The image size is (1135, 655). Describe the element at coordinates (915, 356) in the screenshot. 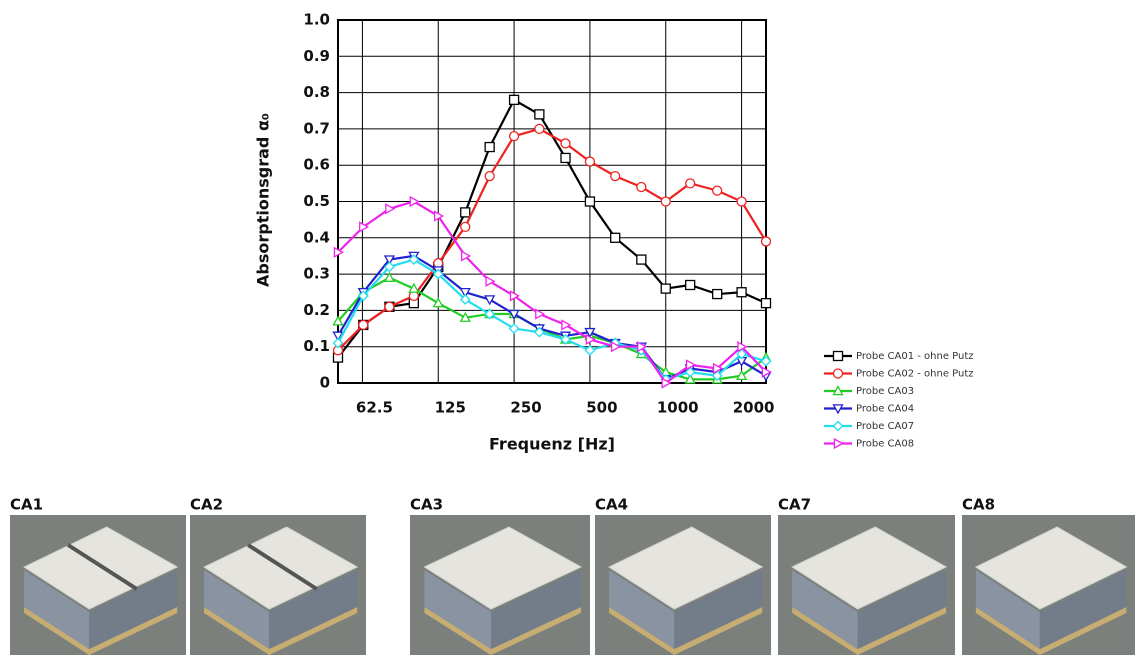

I see `legend-label: Probe CA01 - ohne Putz` at that location.